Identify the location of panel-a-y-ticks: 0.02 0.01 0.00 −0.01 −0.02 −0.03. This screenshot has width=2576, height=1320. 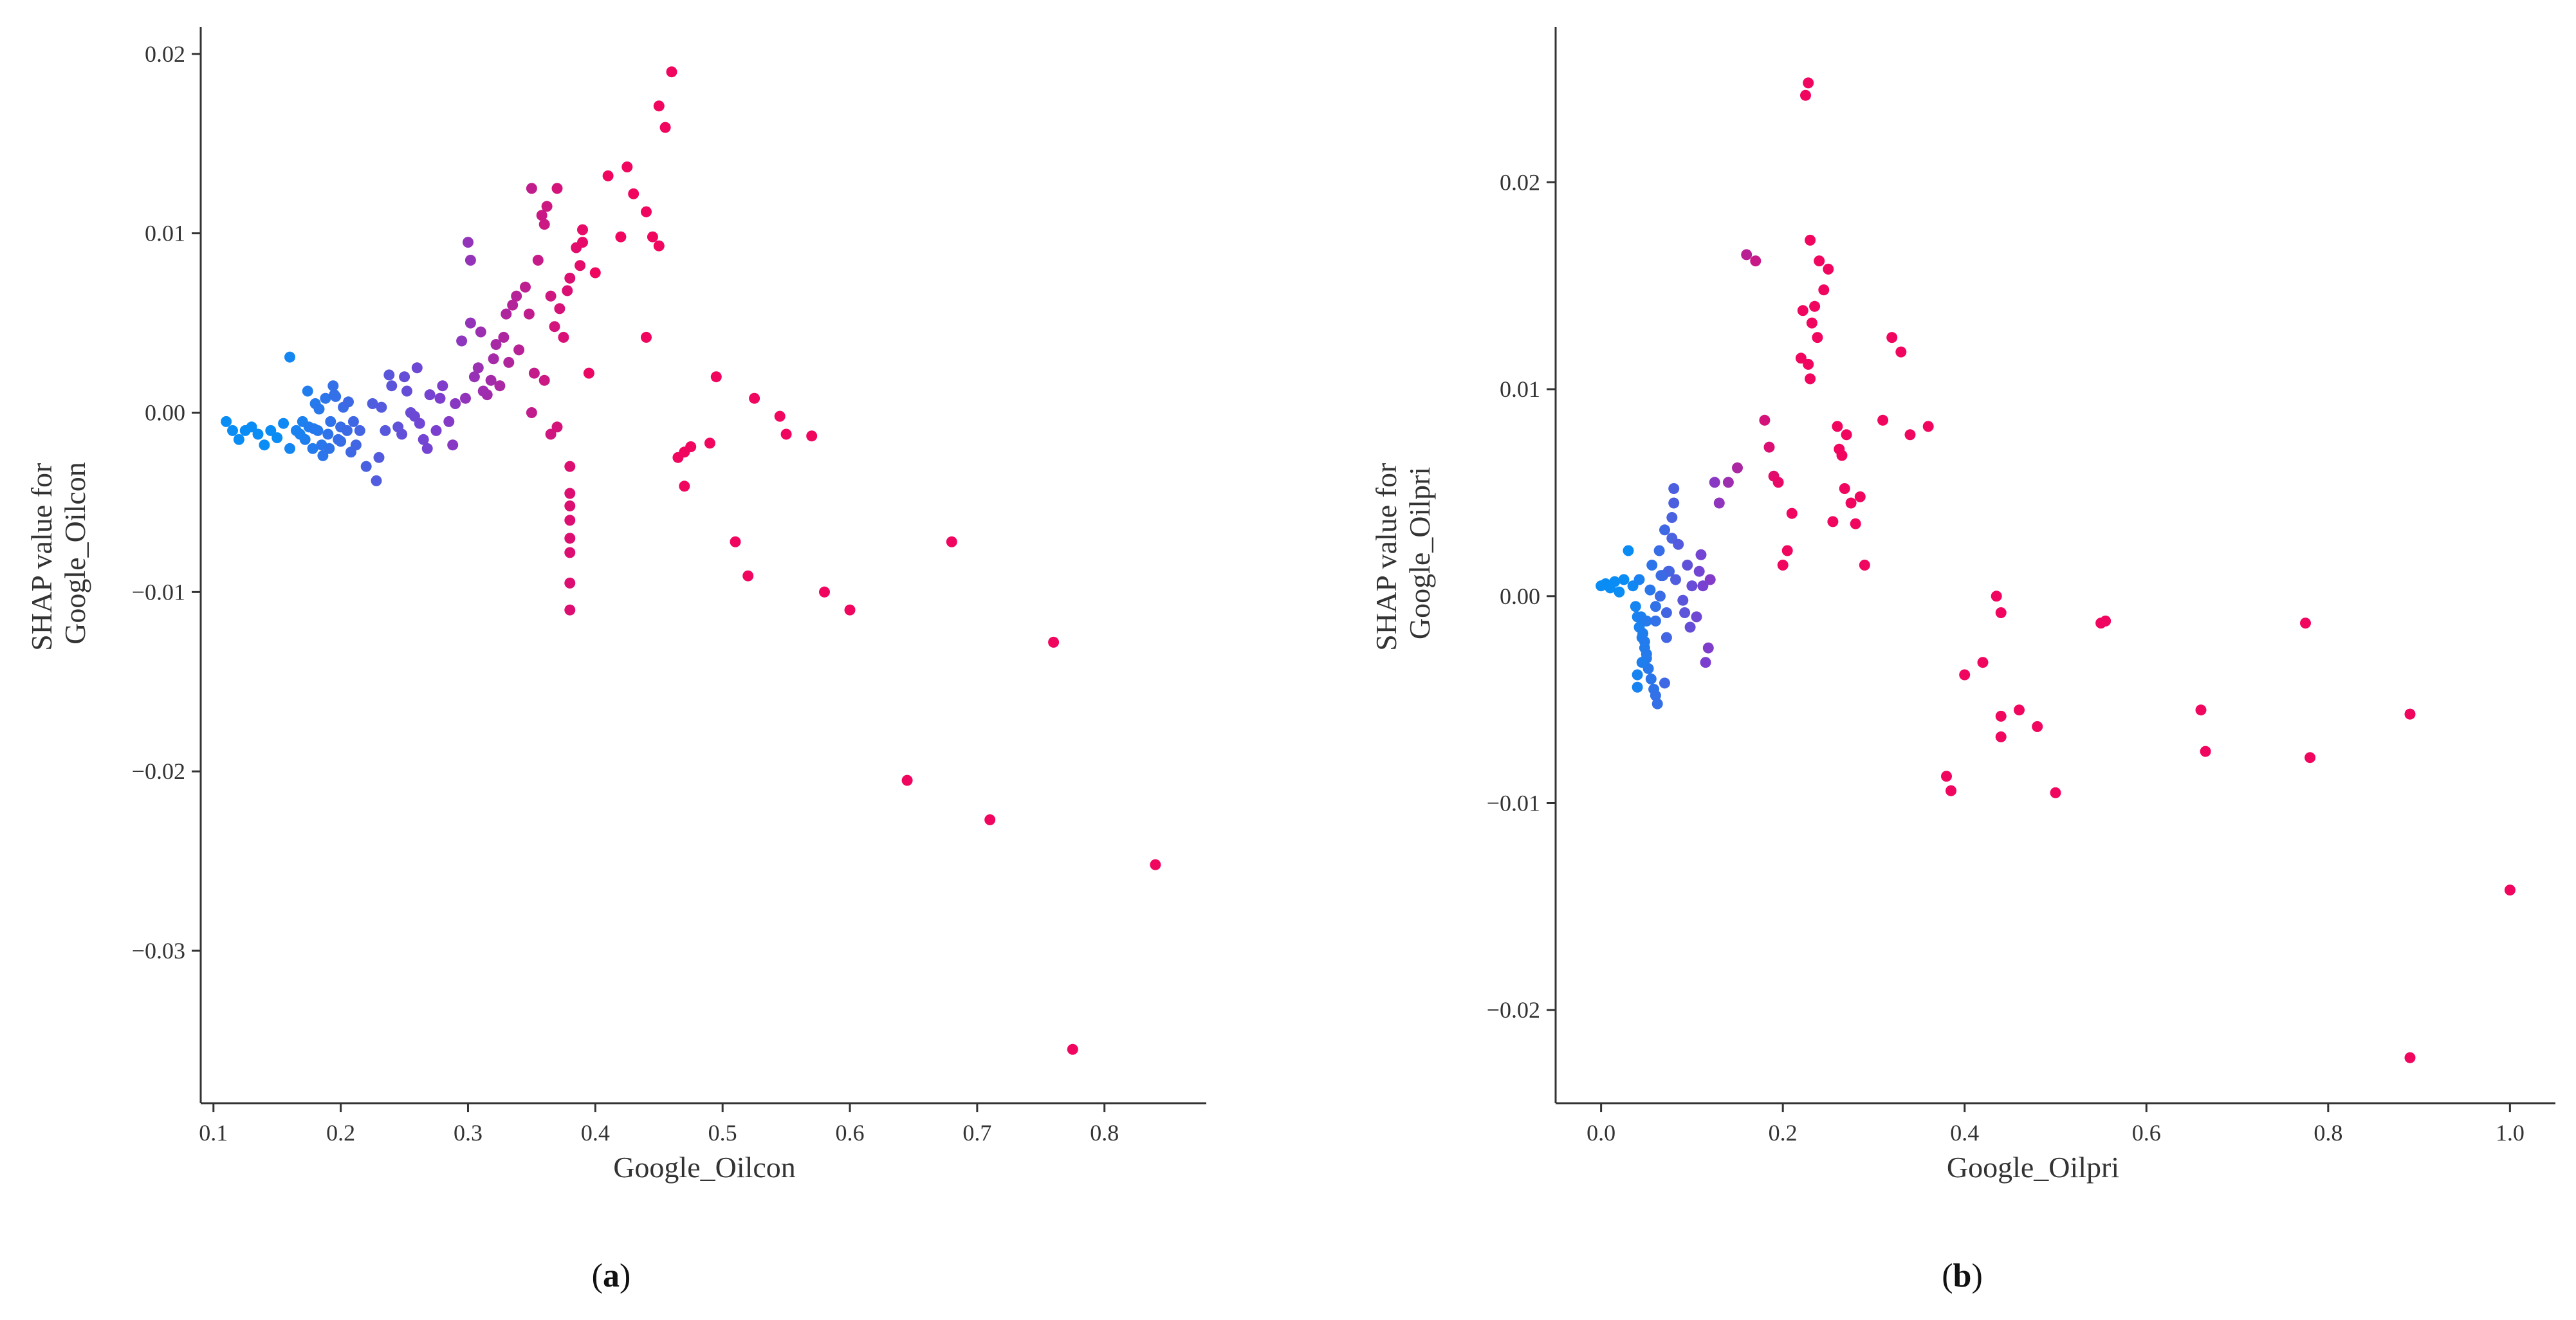
(166, 502).